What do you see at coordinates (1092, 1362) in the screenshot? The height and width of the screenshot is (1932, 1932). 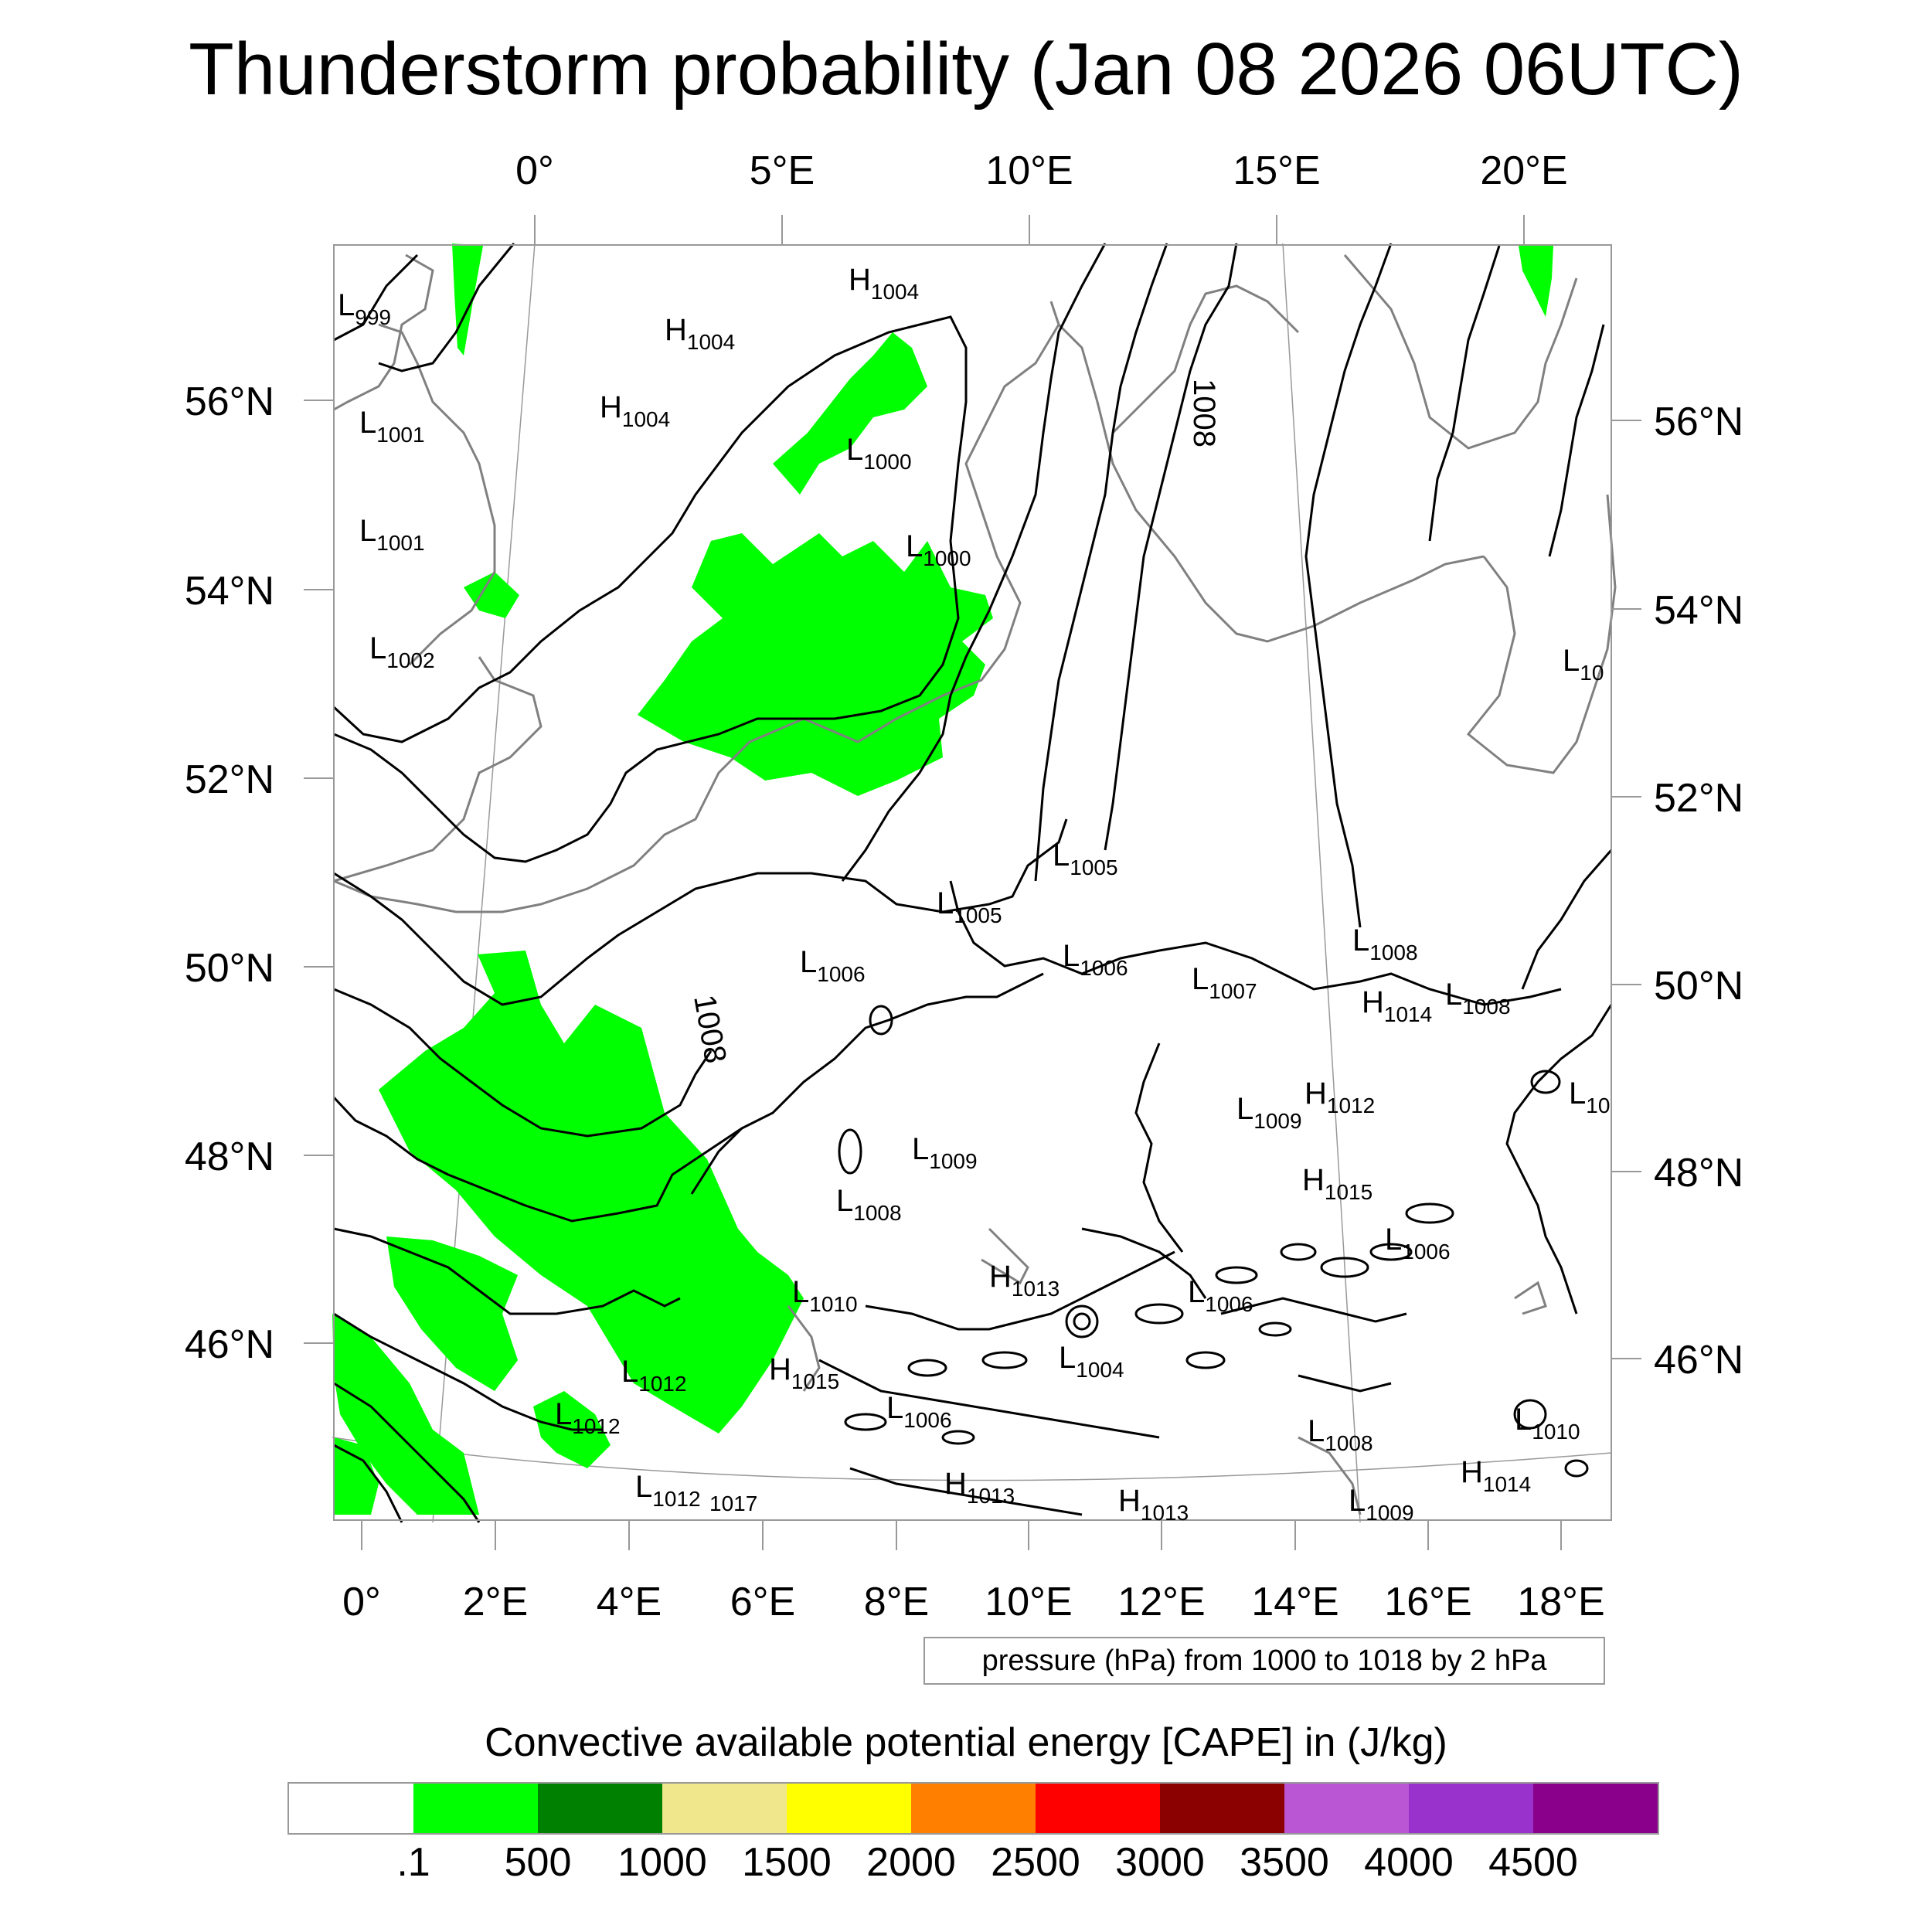 I see `pressure-label: L1004` at bounding box center [1092, 1362].